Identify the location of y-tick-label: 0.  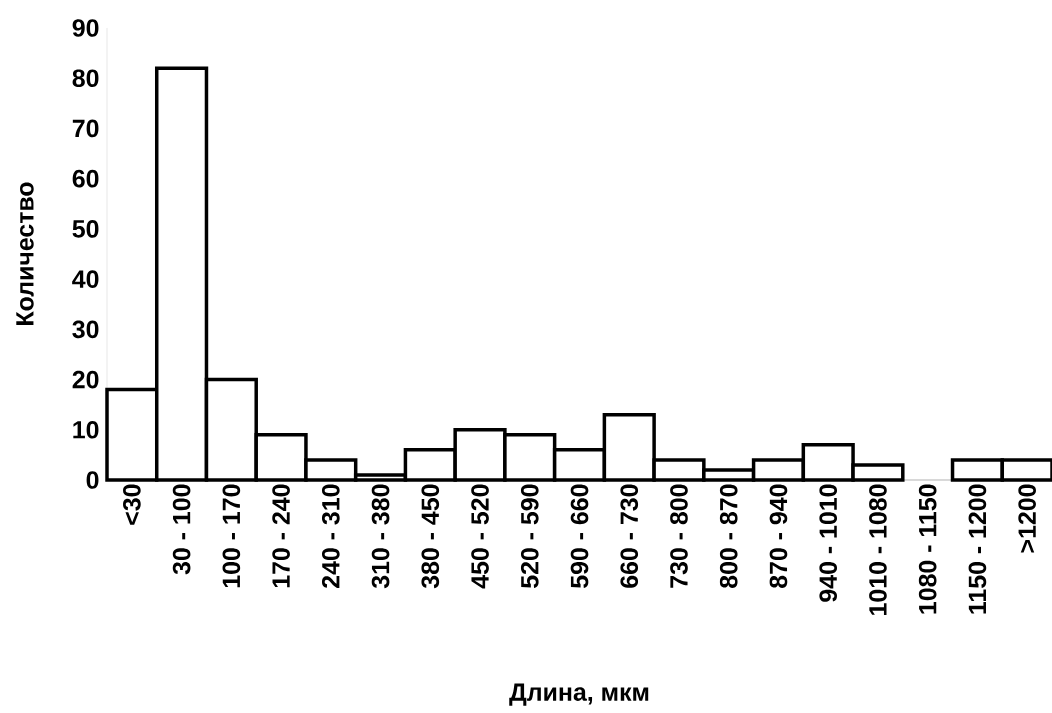
(92, 480).